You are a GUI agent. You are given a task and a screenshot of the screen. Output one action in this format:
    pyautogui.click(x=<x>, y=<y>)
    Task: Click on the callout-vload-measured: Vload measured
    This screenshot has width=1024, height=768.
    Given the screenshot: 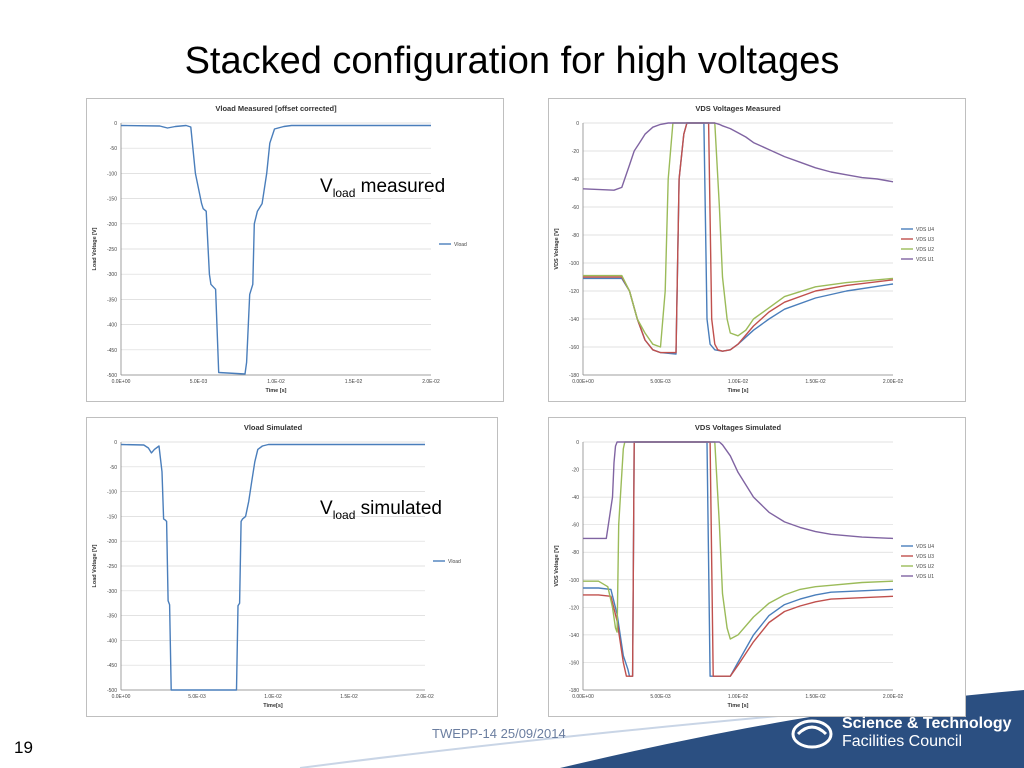 What is the action you would take?
    pyautogui.click(x=382, y=188)
    